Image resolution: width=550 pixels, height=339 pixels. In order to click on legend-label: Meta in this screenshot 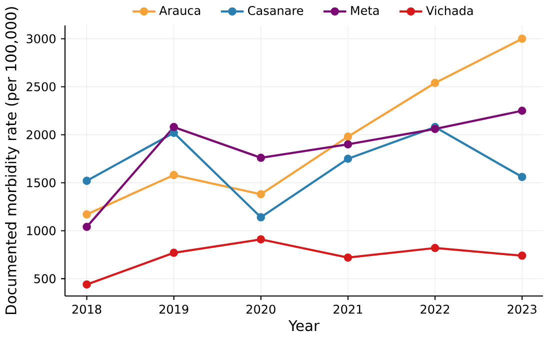, I will do `click(365, 11)`.